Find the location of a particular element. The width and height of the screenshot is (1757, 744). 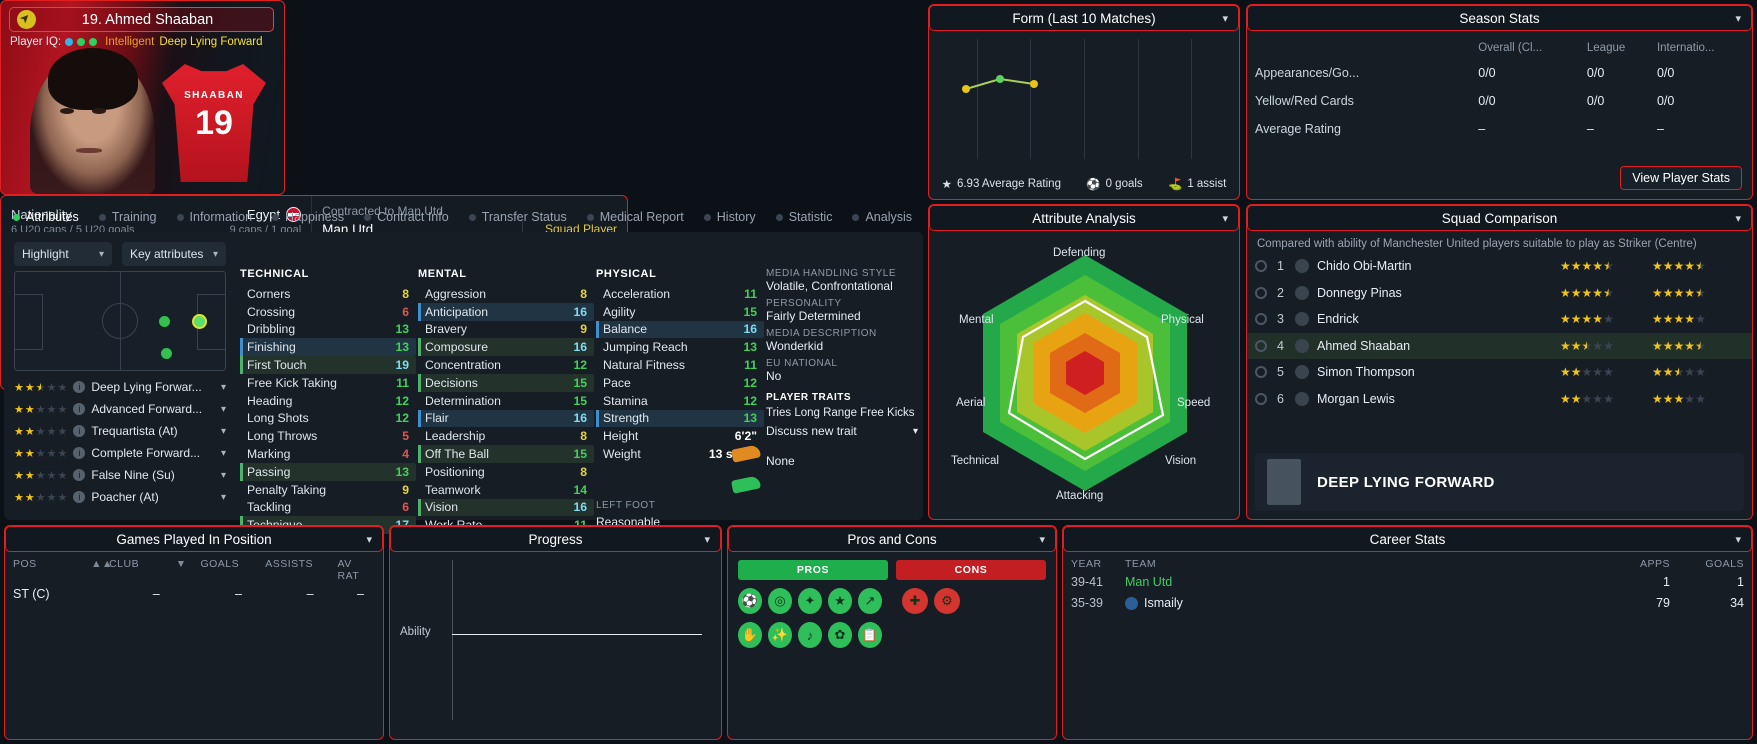

attribute-row: Marking 4 is located at coordinates (328, 454).